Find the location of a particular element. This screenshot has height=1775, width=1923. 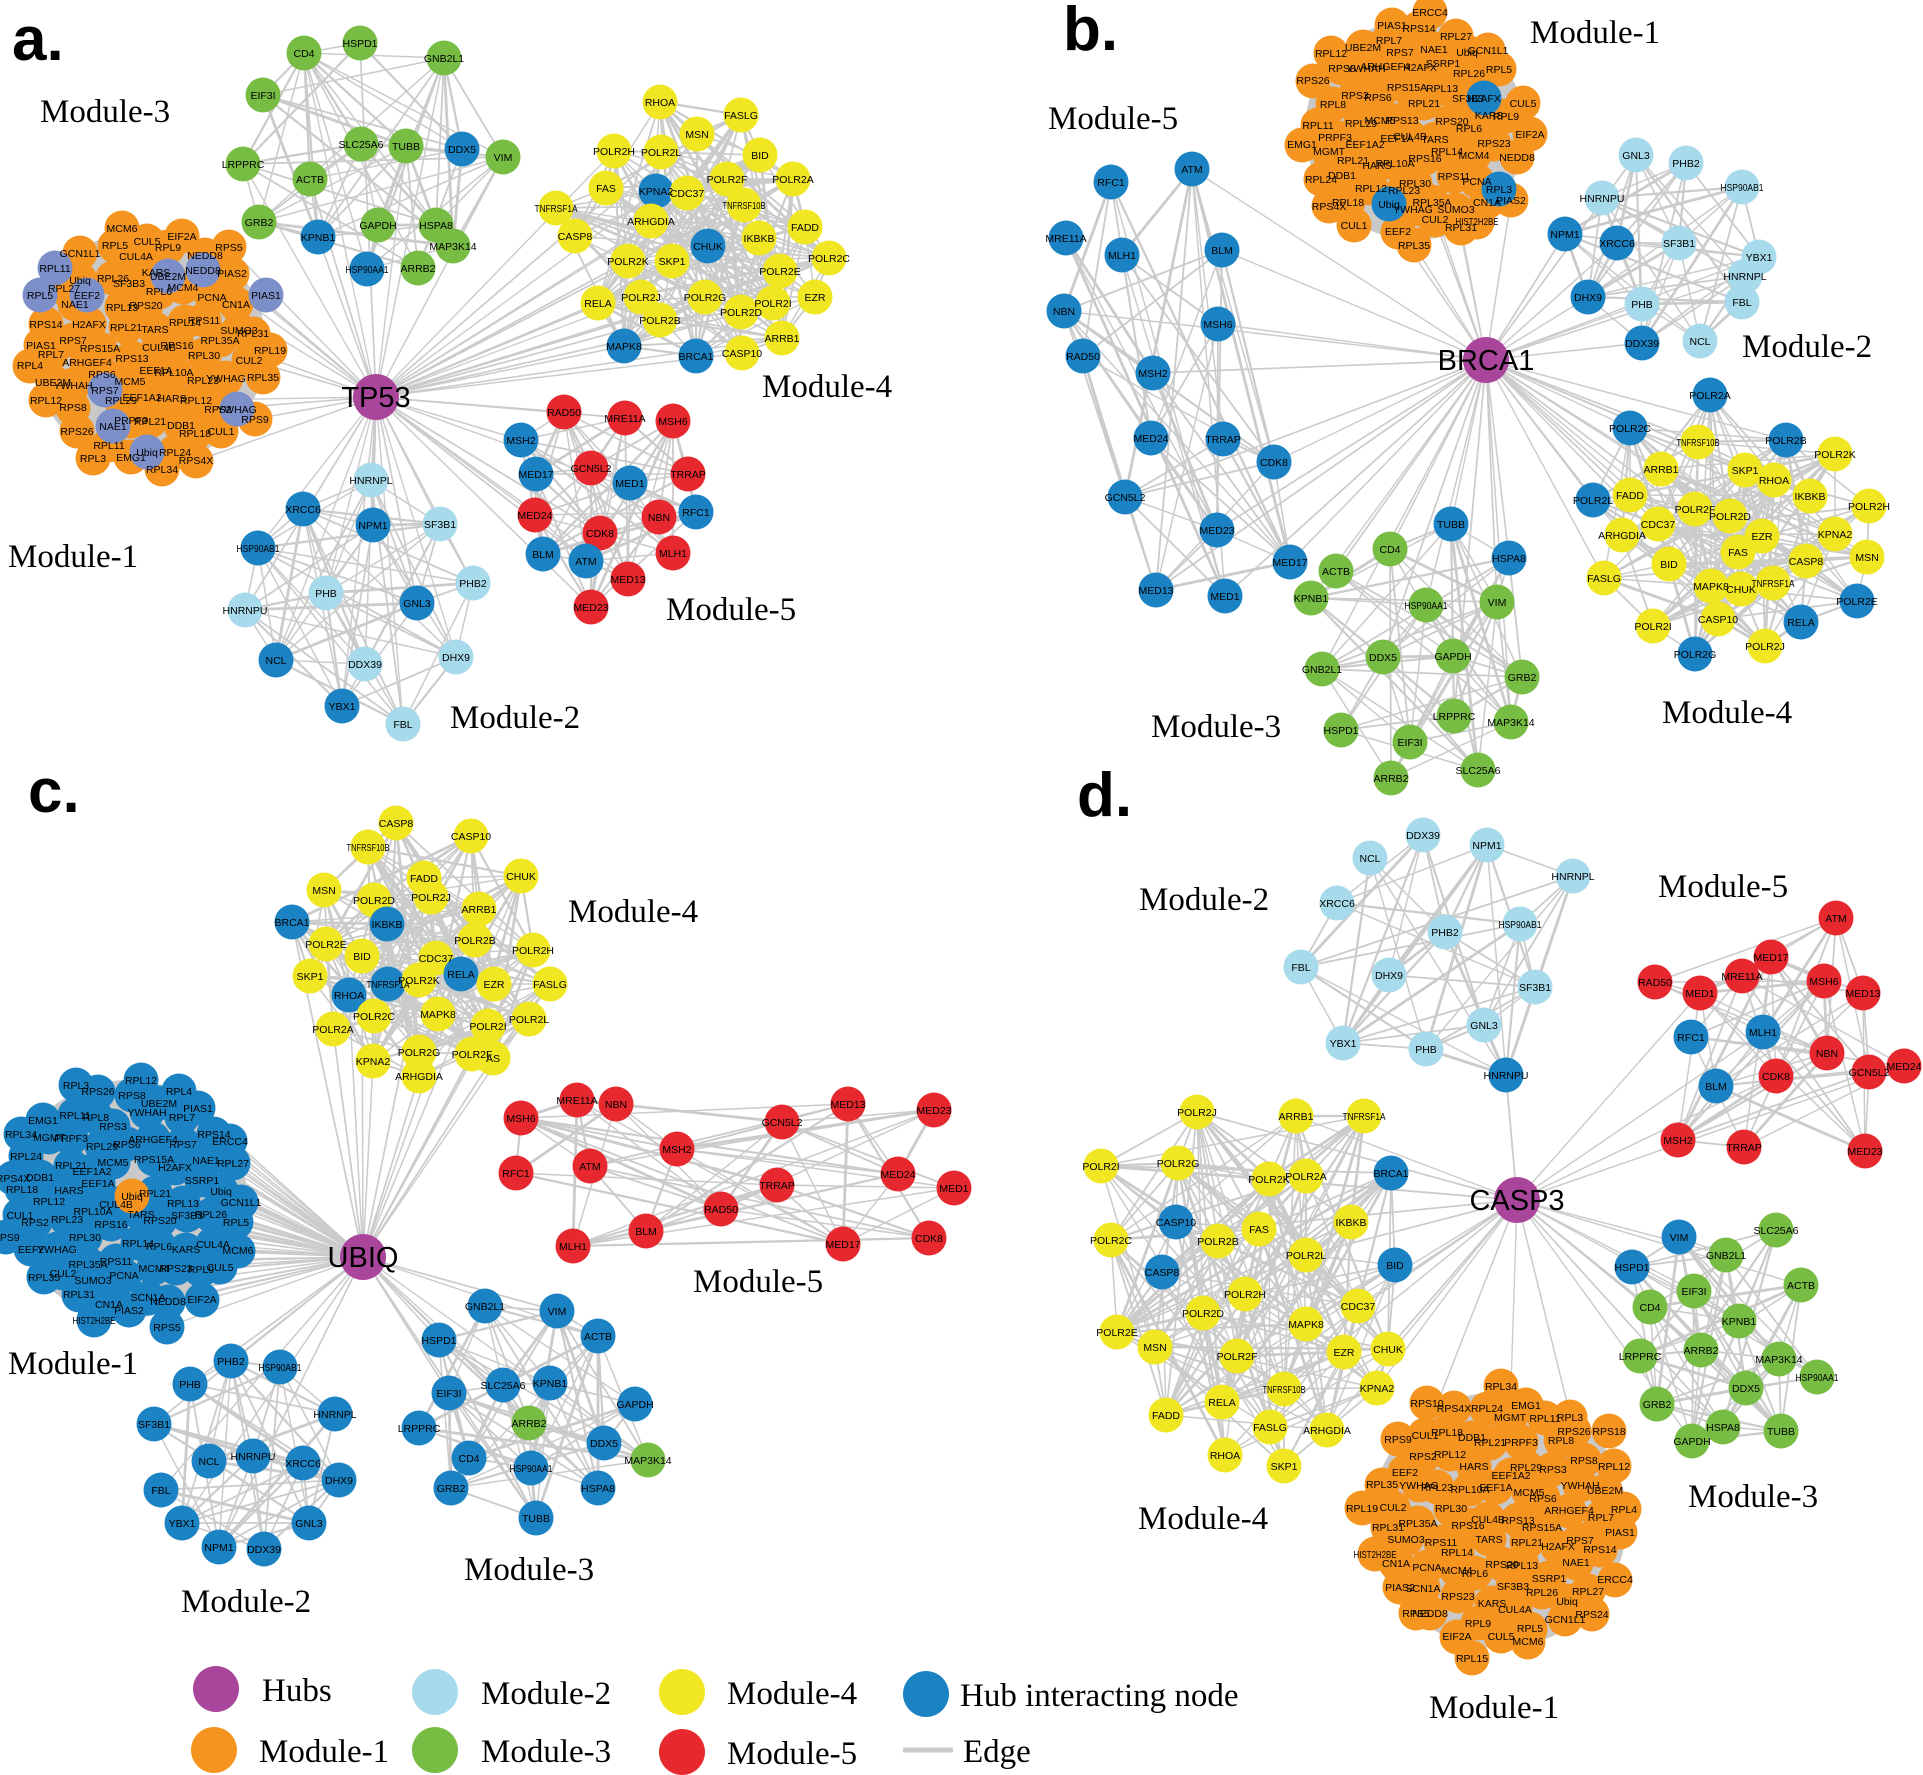

svg-text: KPNB1 is located at coordinates (1739, 1322).